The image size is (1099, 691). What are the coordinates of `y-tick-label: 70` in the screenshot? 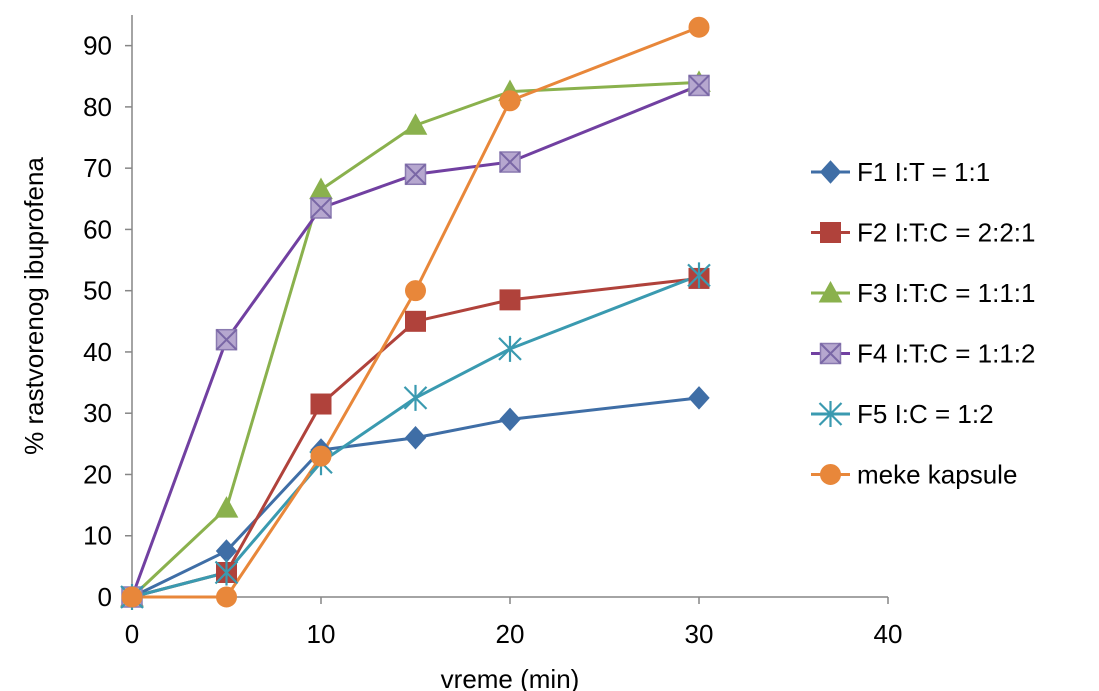 It's located at (97, 168).